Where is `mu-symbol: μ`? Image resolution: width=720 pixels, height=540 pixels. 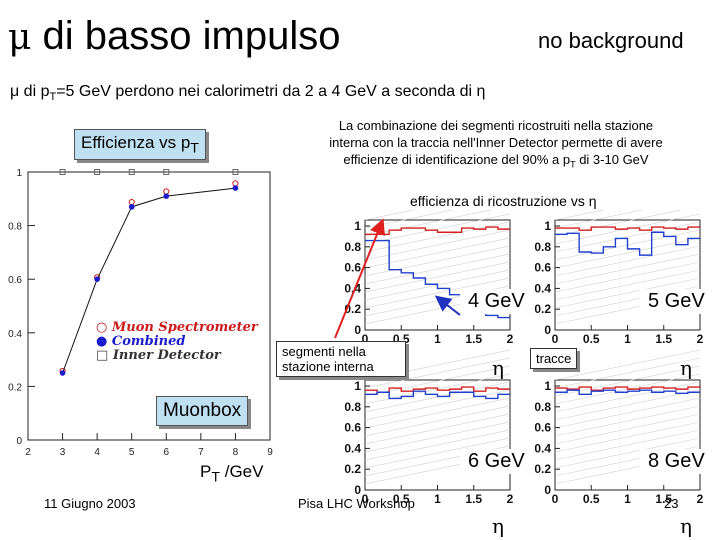
mu-symbol: μ is located at coordinates (20, 37).